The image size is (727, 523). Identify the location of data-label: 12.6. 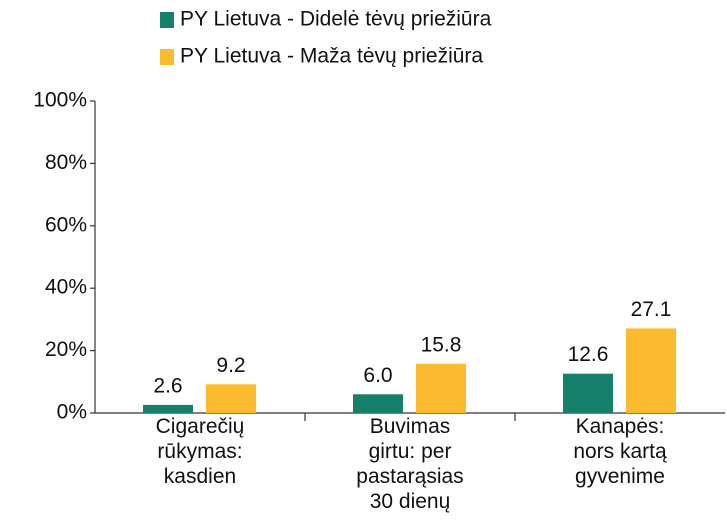
(588, 354).